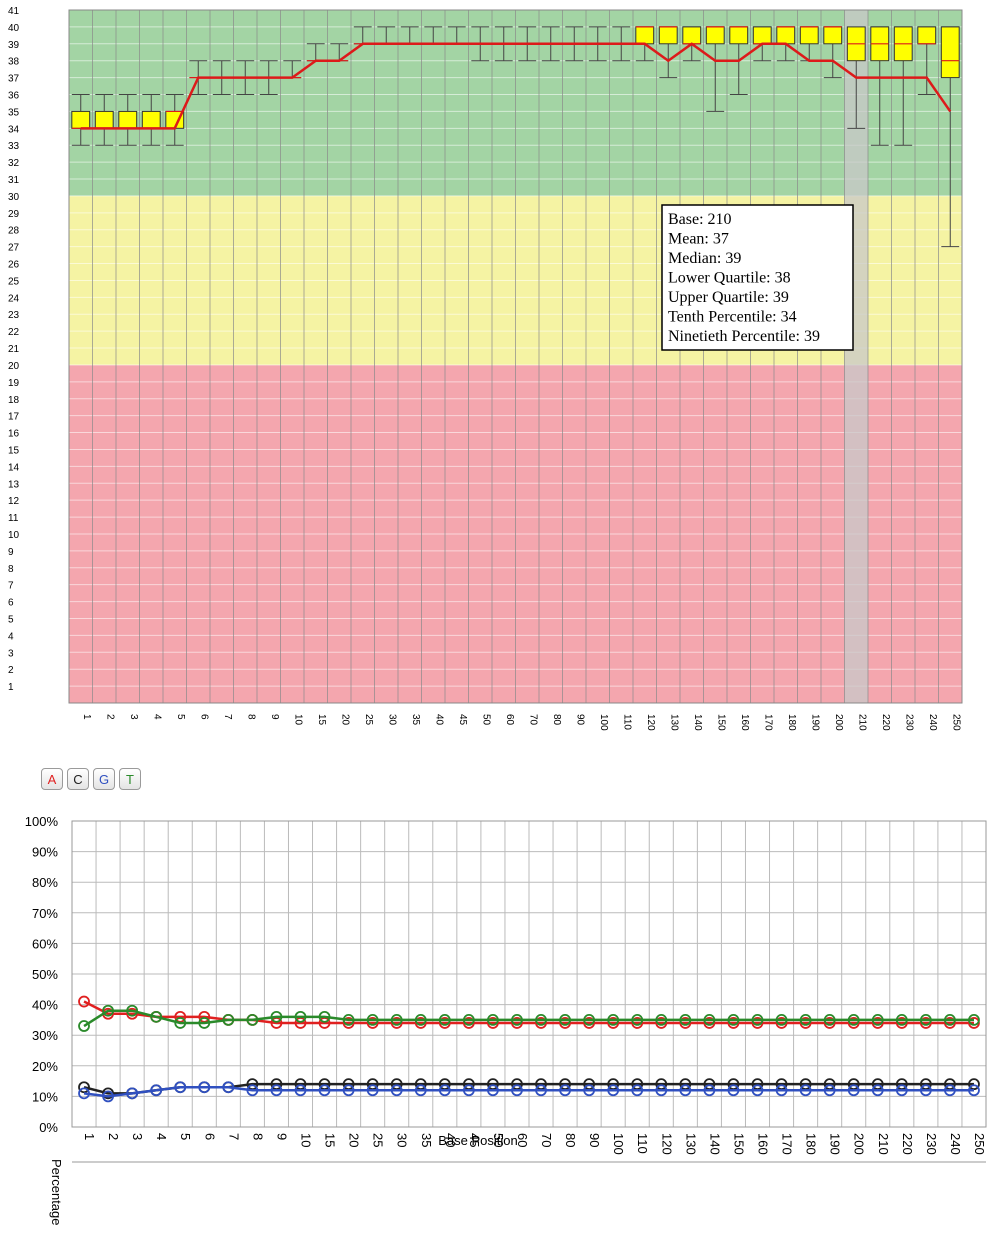  What do you see at coordinates (13, 518) in the screenshot?
I see `y-tick-label: 11` at bounding box center [13, 518].